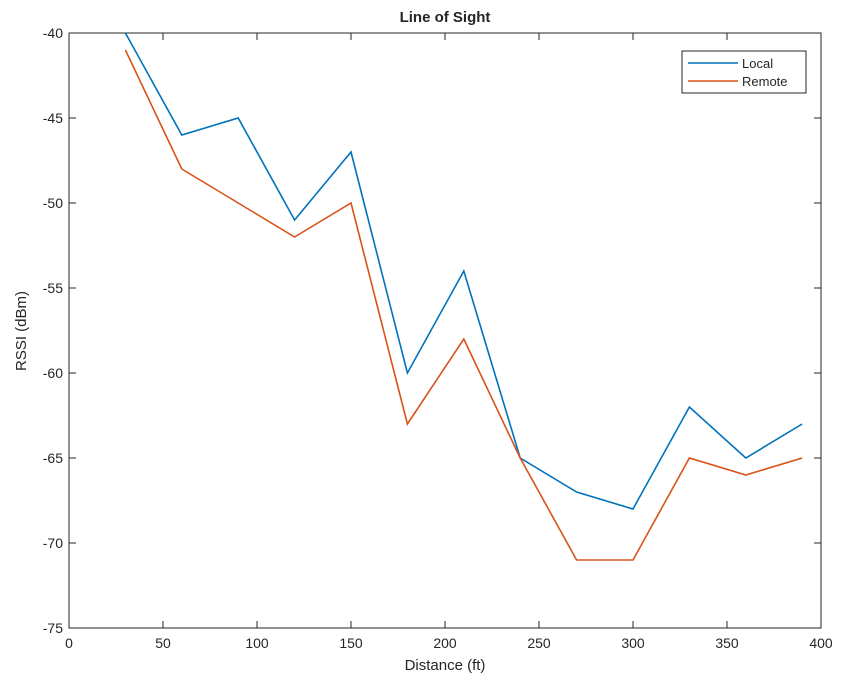  I want to click on x-tick-label: 200, so click(445, 643).